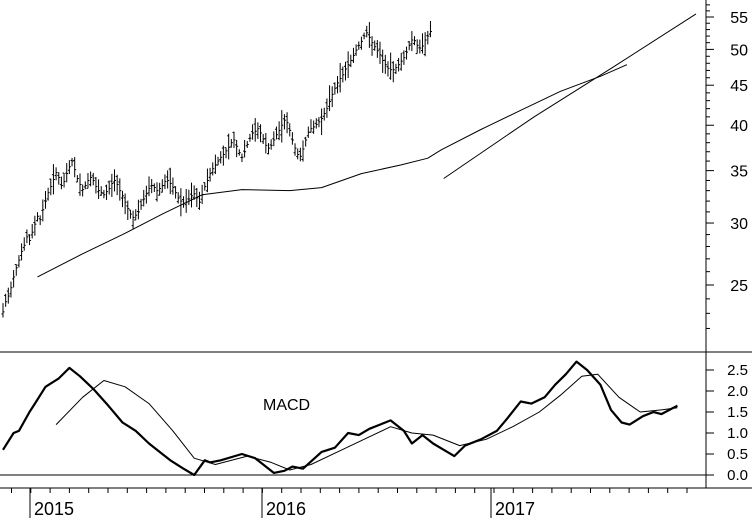 Image resolution: width=752 pixels, height=518 pixels. What do you see at coordinates (737, 370) in the screenshot?
I see `macd-y-tick-label: 2.5` at bounding box center [737, 370].